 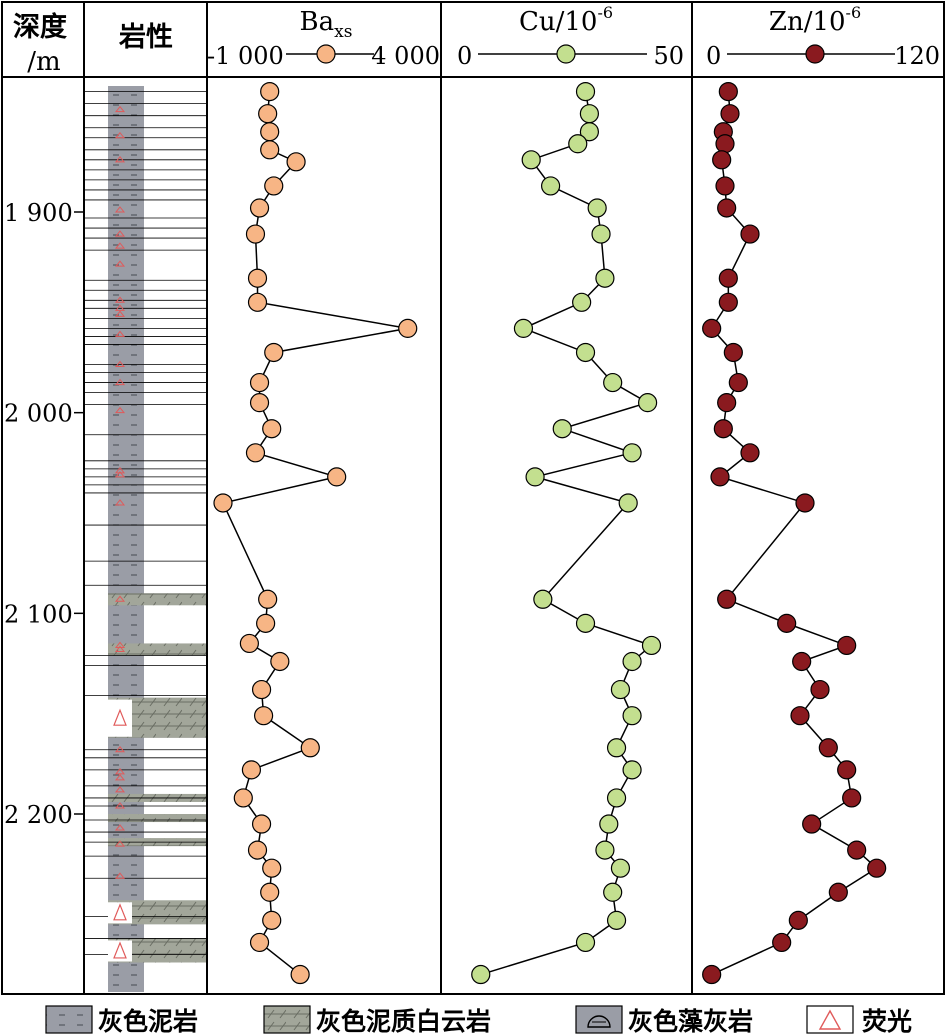 What do you see at coordinates (120, 533) in the screenshot?
I see `fluorescence-markers` at bounding box center [120, 533].